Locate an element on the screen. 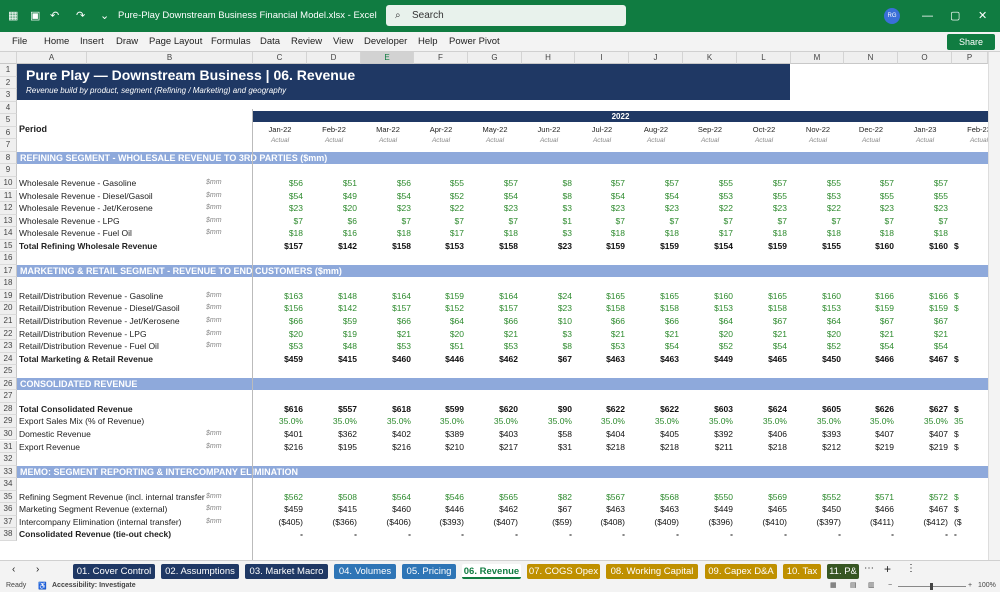  value-cell: $467 is located at coordinates (938, 358).